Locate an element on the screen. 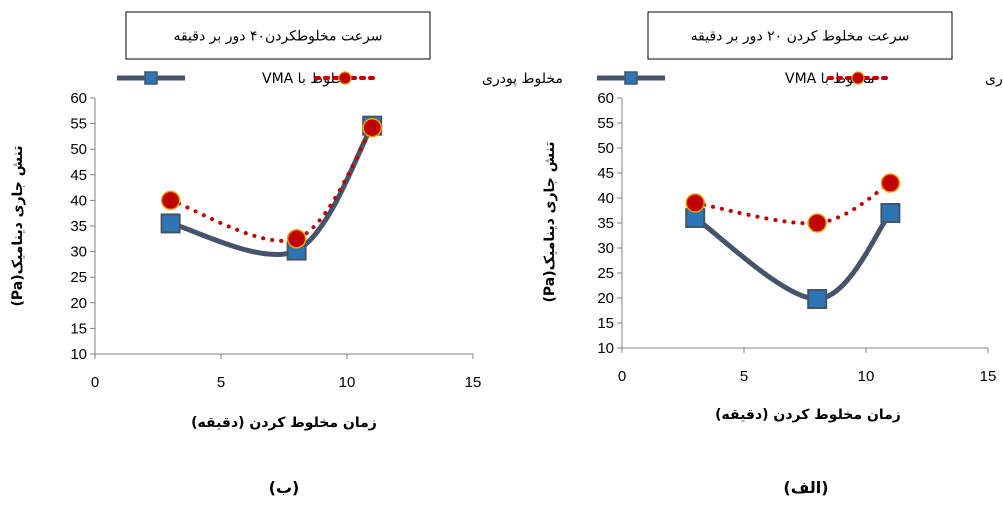 The image size is (1003, 505). figure-caption: (الف) is located at coordinates (805, 487).